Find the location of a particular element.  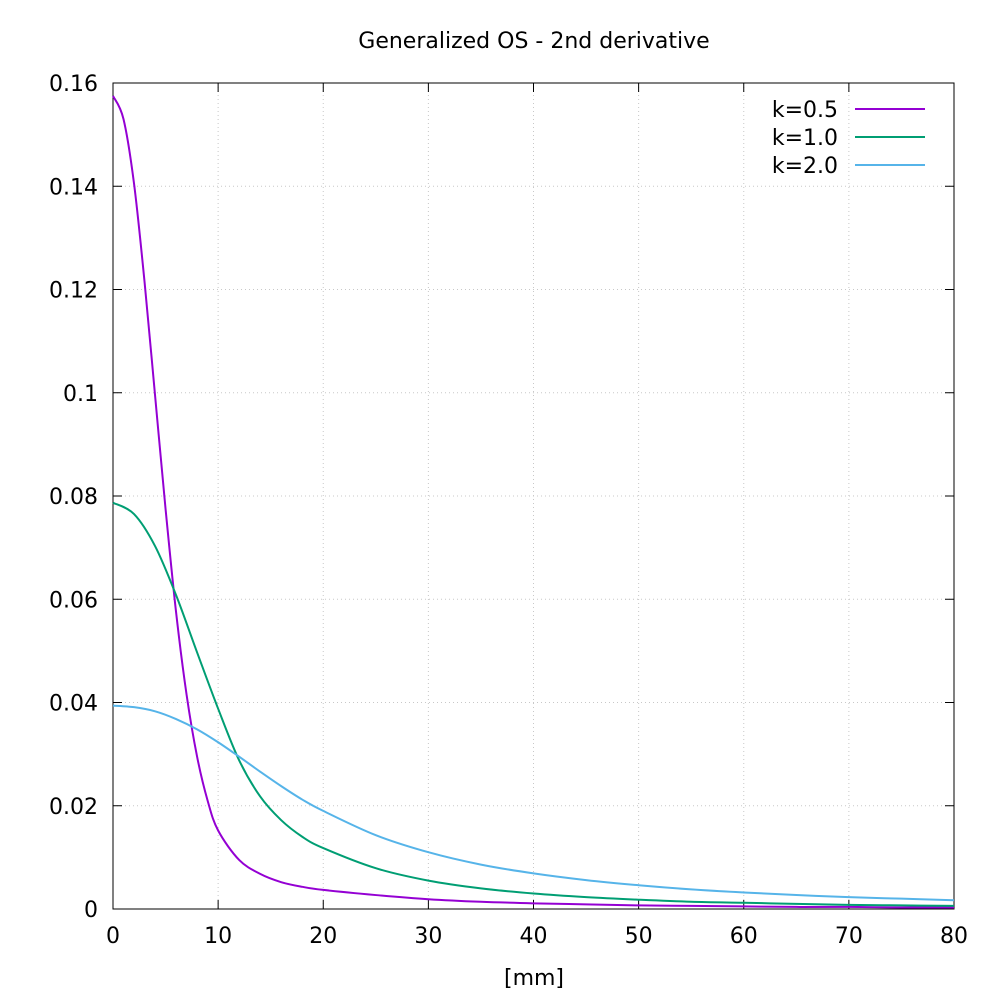

x-tick-label: 80 is located at coordinates (954, 936).